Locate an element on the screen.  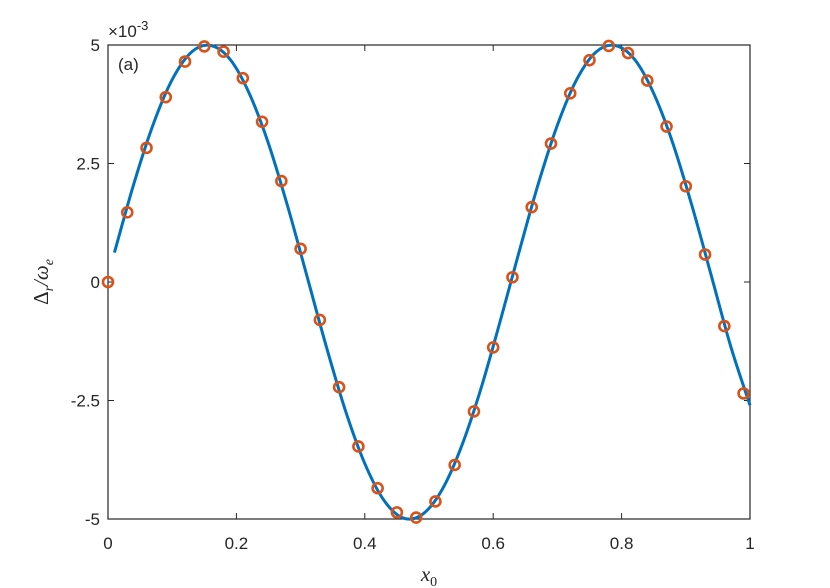
x-tick-label: 0.6 is located at coordinates (493, 543).